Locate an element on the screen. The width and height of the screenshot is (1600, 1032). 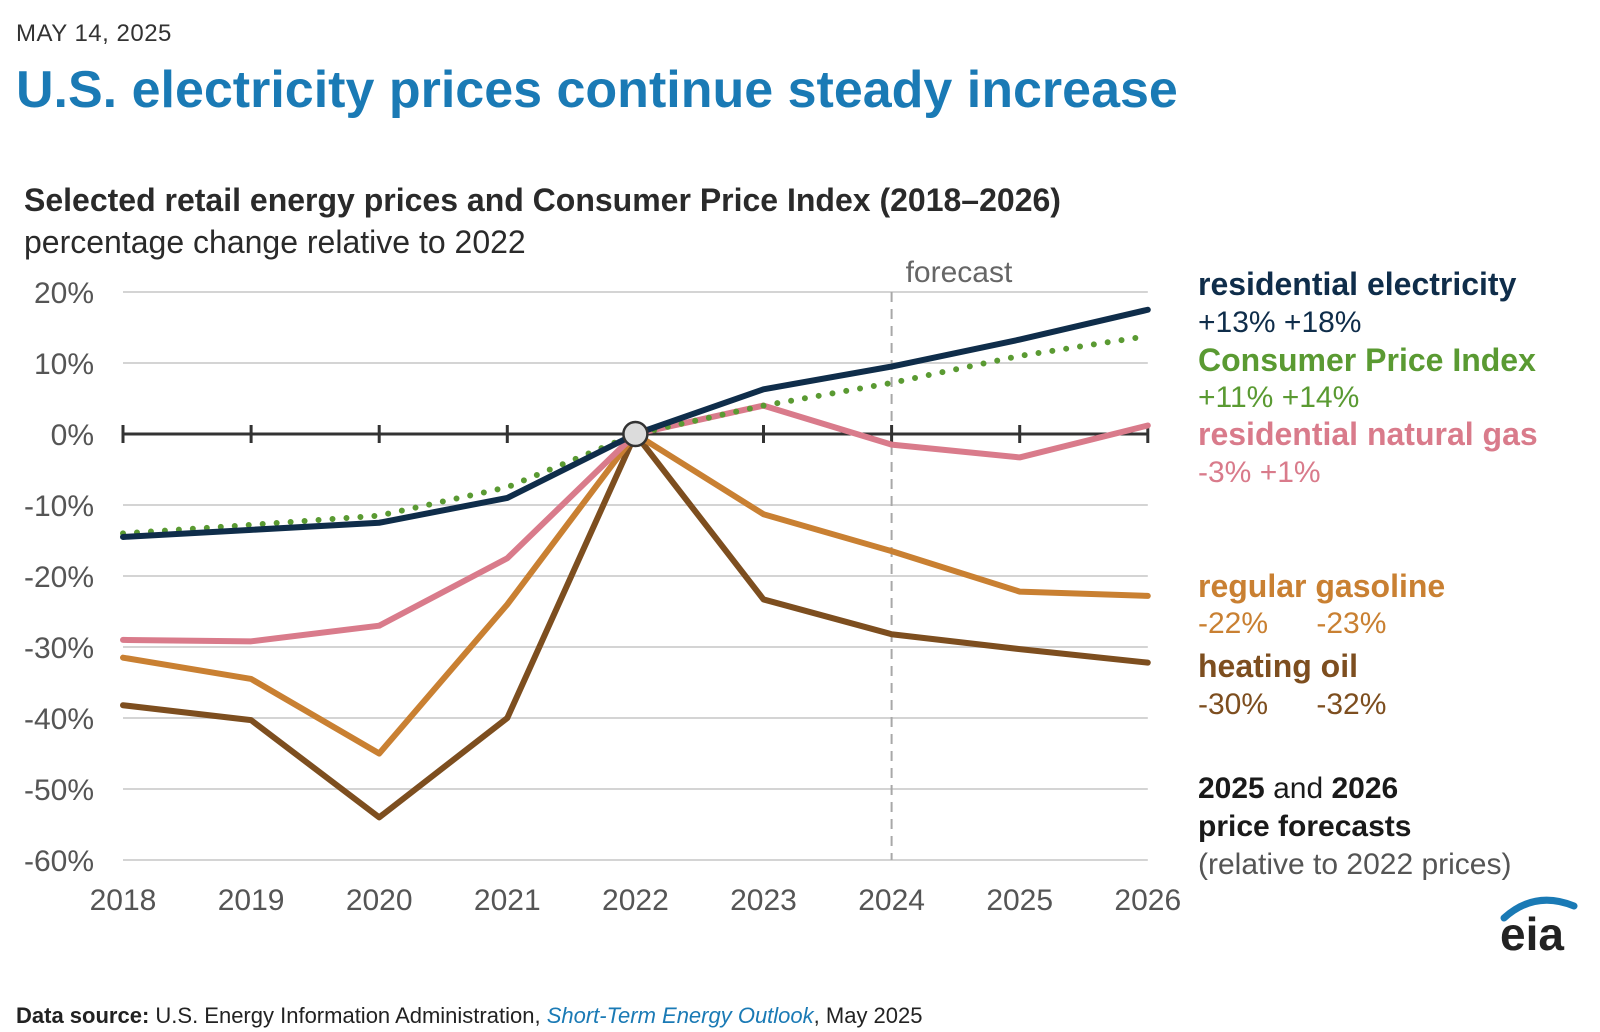
y-tick-label: 0% is located at coordinates (72, 435).